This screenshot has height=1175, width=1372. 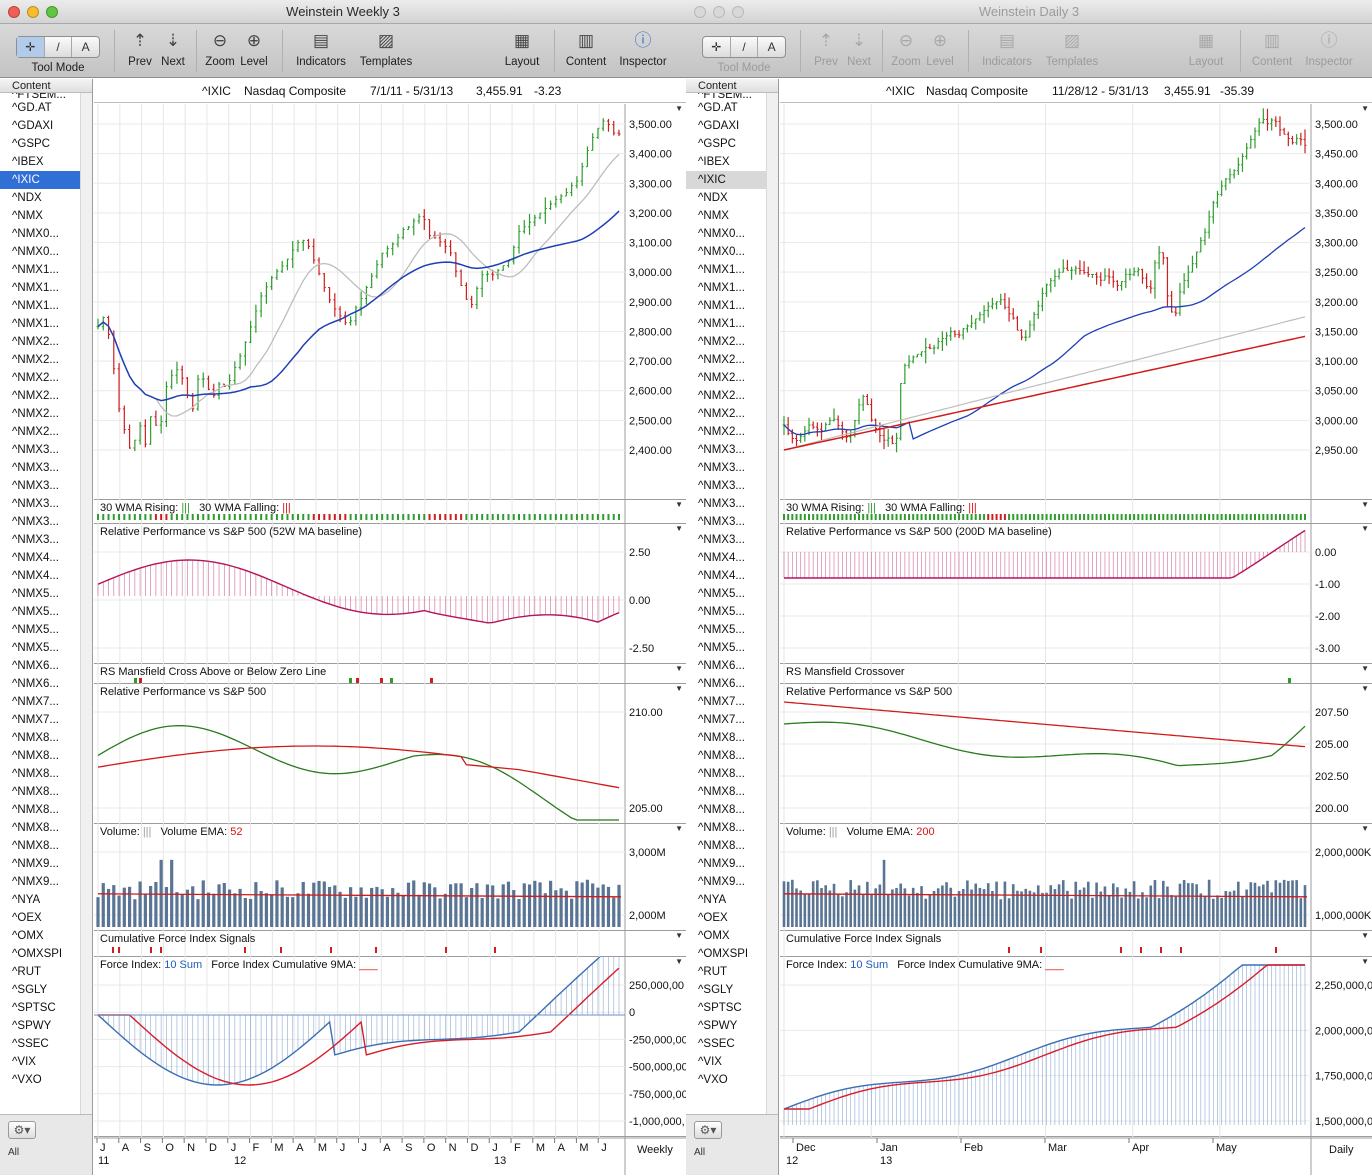 What do you see at coordinates (1272, 47) in the screenshot?
I see `content-button: ▥ Content` at bounding box center [1272, 47].